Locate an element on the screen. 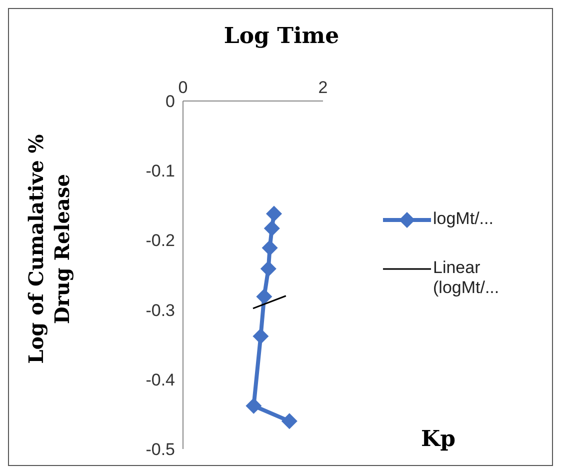 The height and width of the screenshot is (474, 561). y-tick-label: 0 is located at coordinates (170, 102).